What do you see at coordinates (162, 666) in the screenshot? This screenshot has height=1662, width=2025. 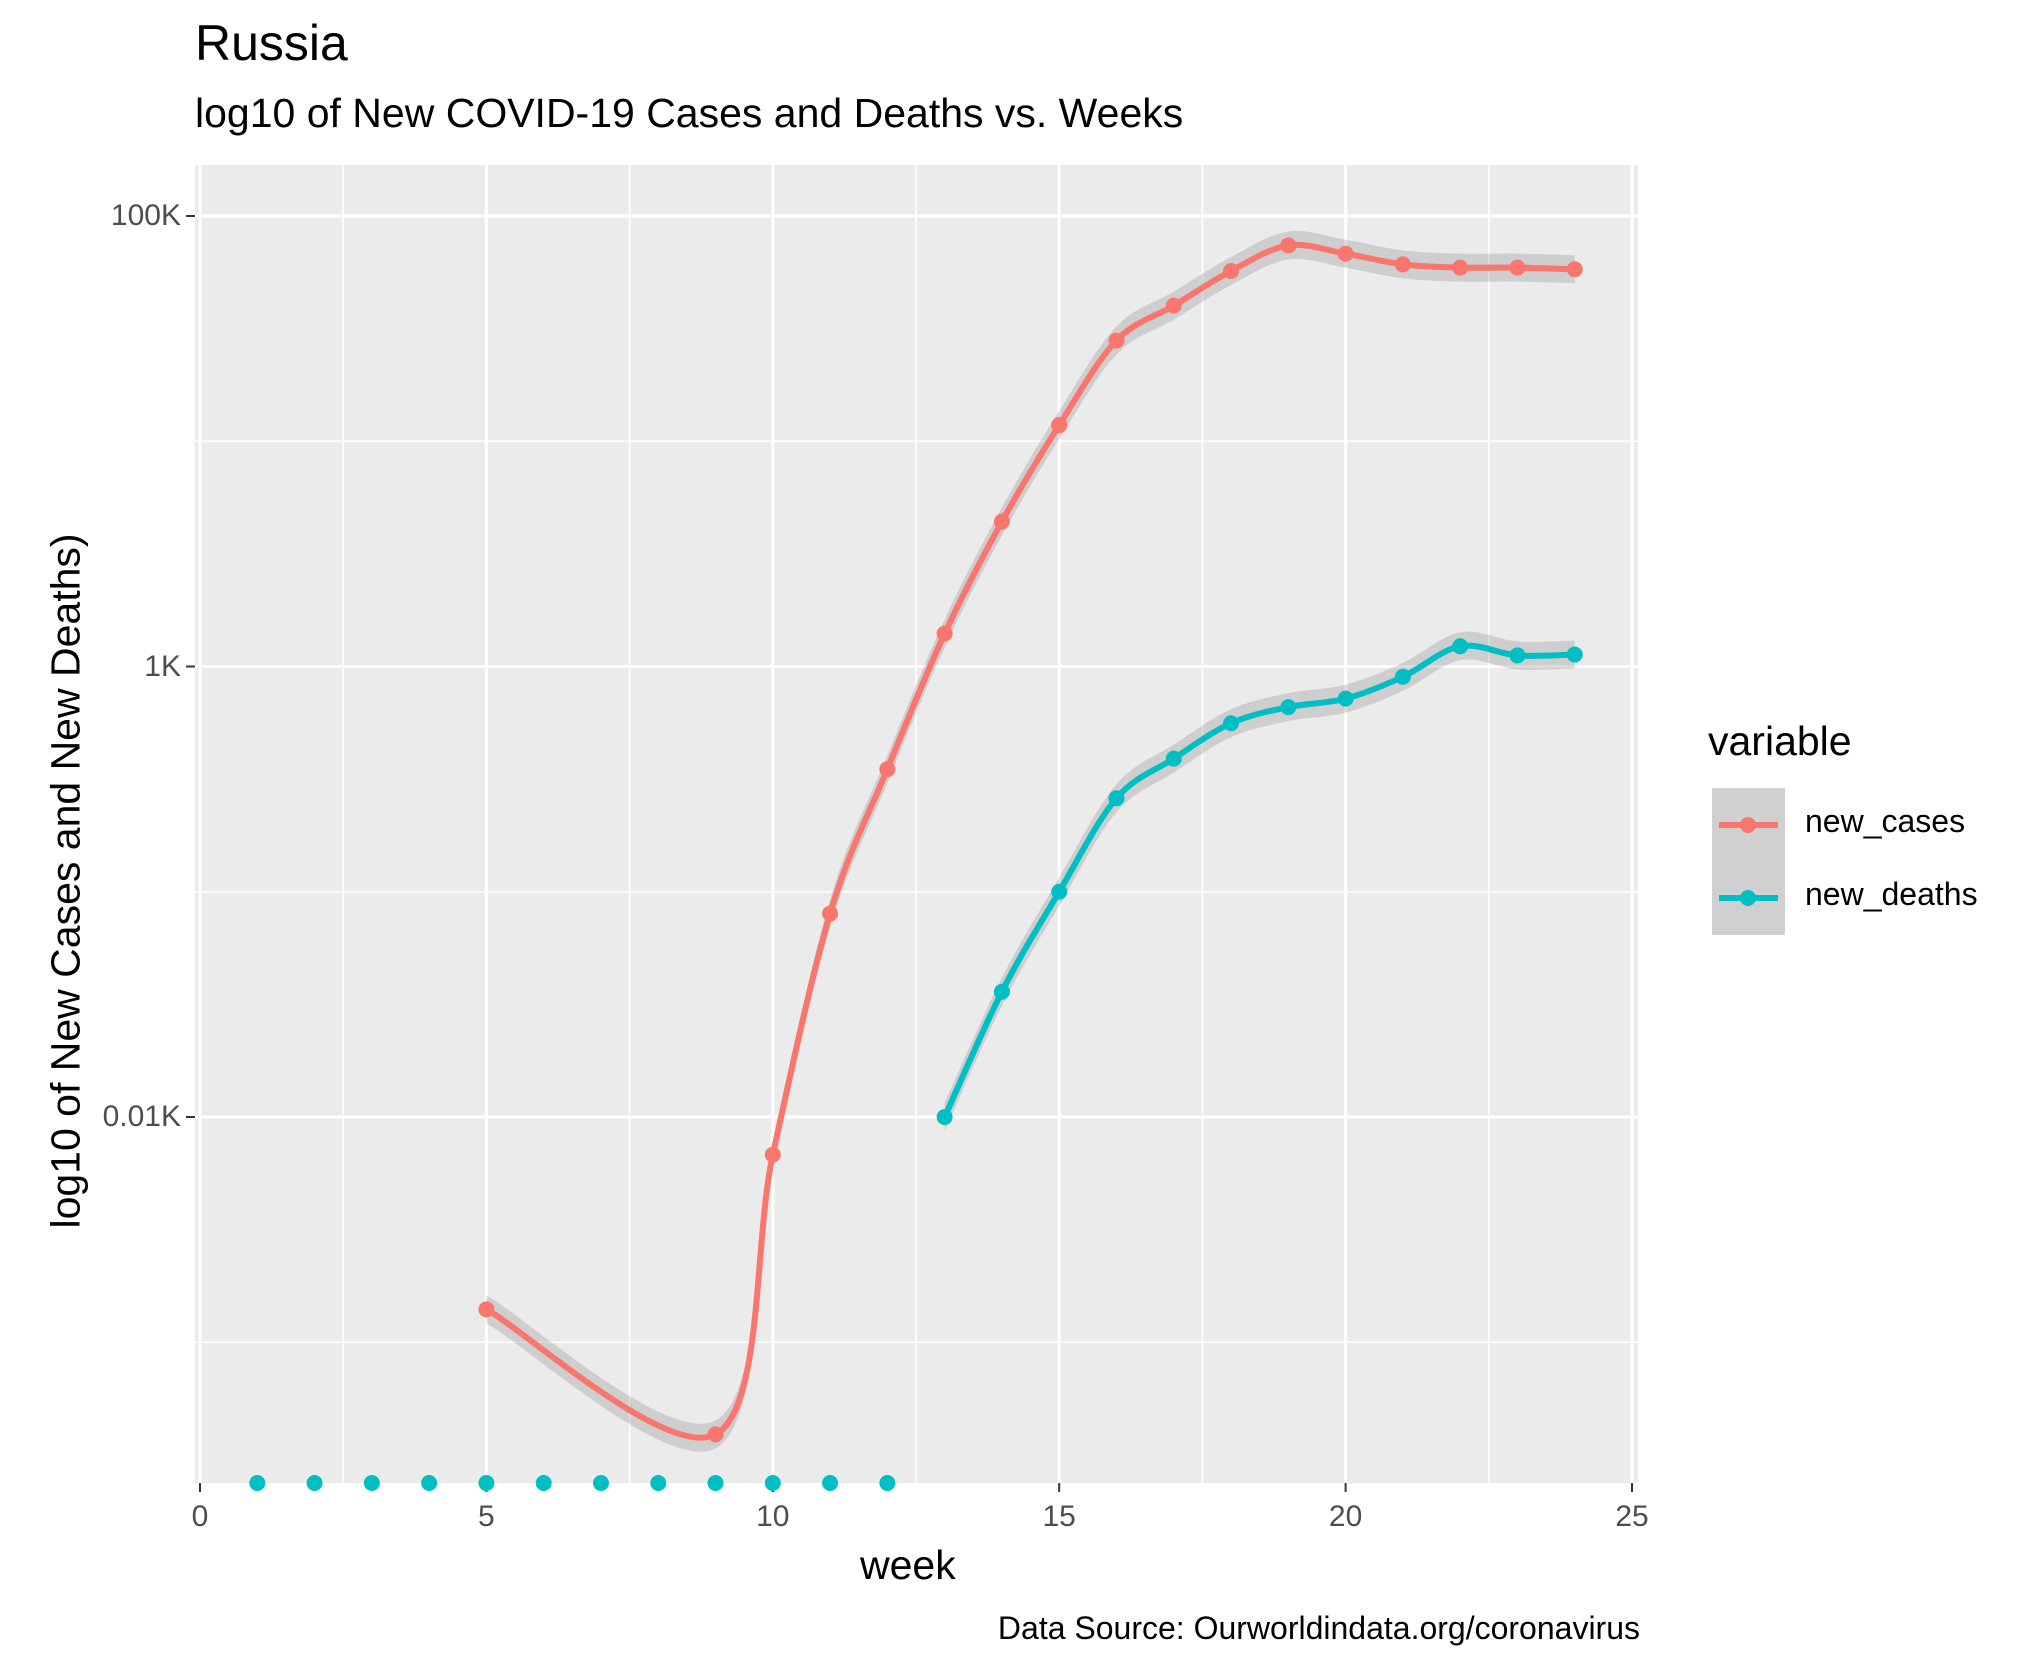 I see `y-tick-label: 1K` at bounding box center [162, 666].